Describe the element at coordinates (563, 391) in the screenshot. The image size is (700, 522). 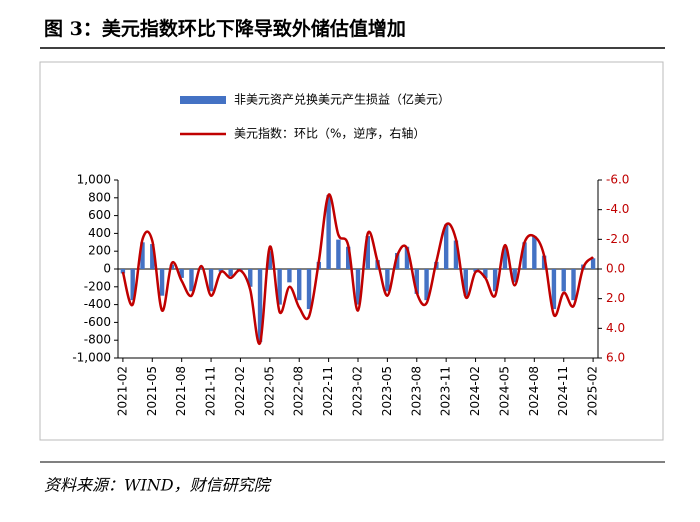
I see `x-tick-label: 2024-11` at that location.